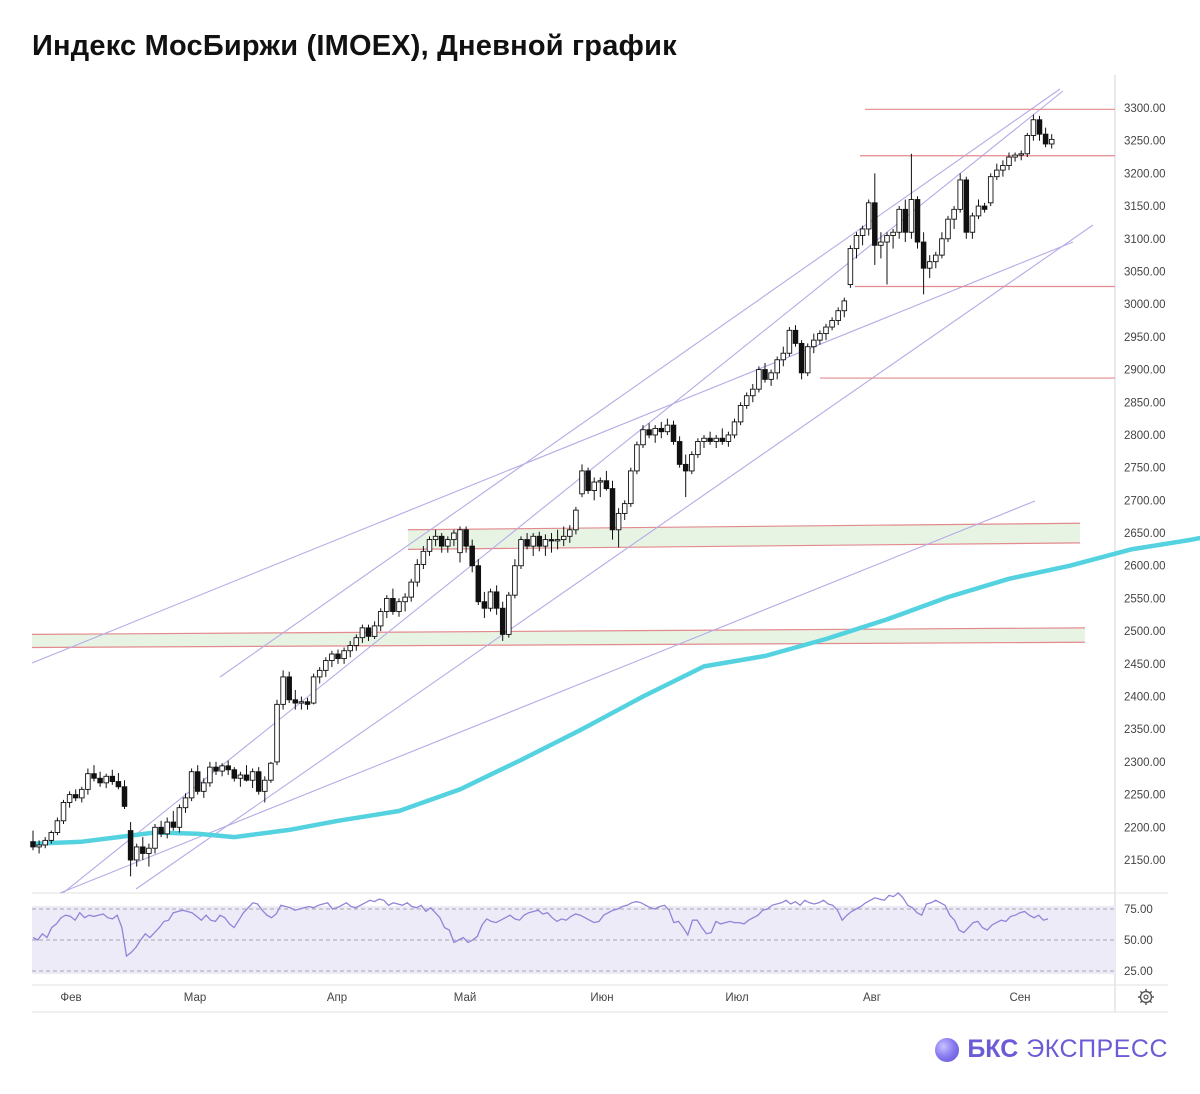 The image size is (1200, 1094). Describe the element at coordinates (1145, 730) in the screenshot. I see `price-tick-label: 2350.00` at that location.